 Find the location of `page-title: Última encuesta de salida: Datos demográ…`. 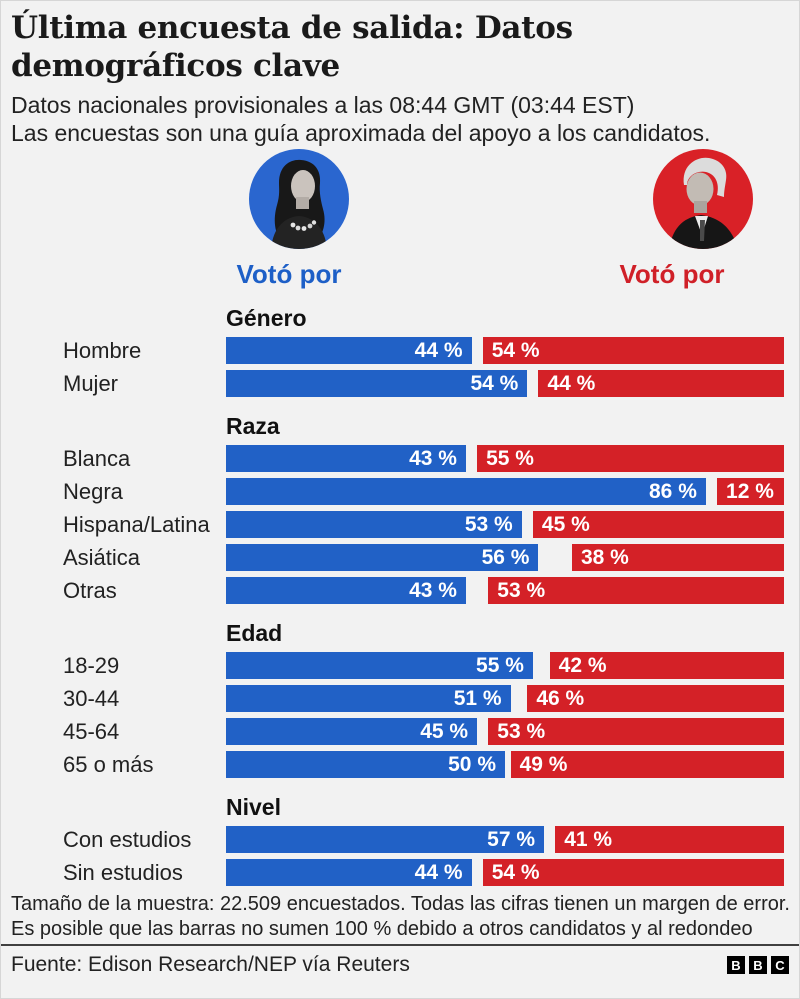

page-title: Última encuesta de salida: Datos demográ… is located at coordinates (292, 47).